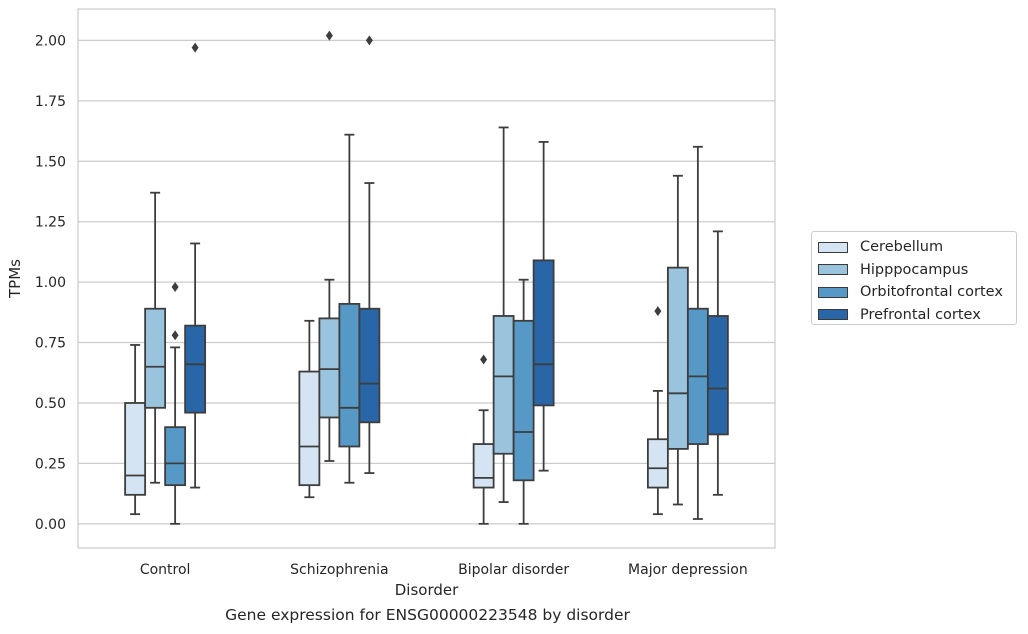 The width and height of the screenshot is (1028, 634). What do you see at coordinates (914, 269) in the screenshot?
I see `legend-label-hippocampus: Hipppocampus` at bounding box center [914, 269].